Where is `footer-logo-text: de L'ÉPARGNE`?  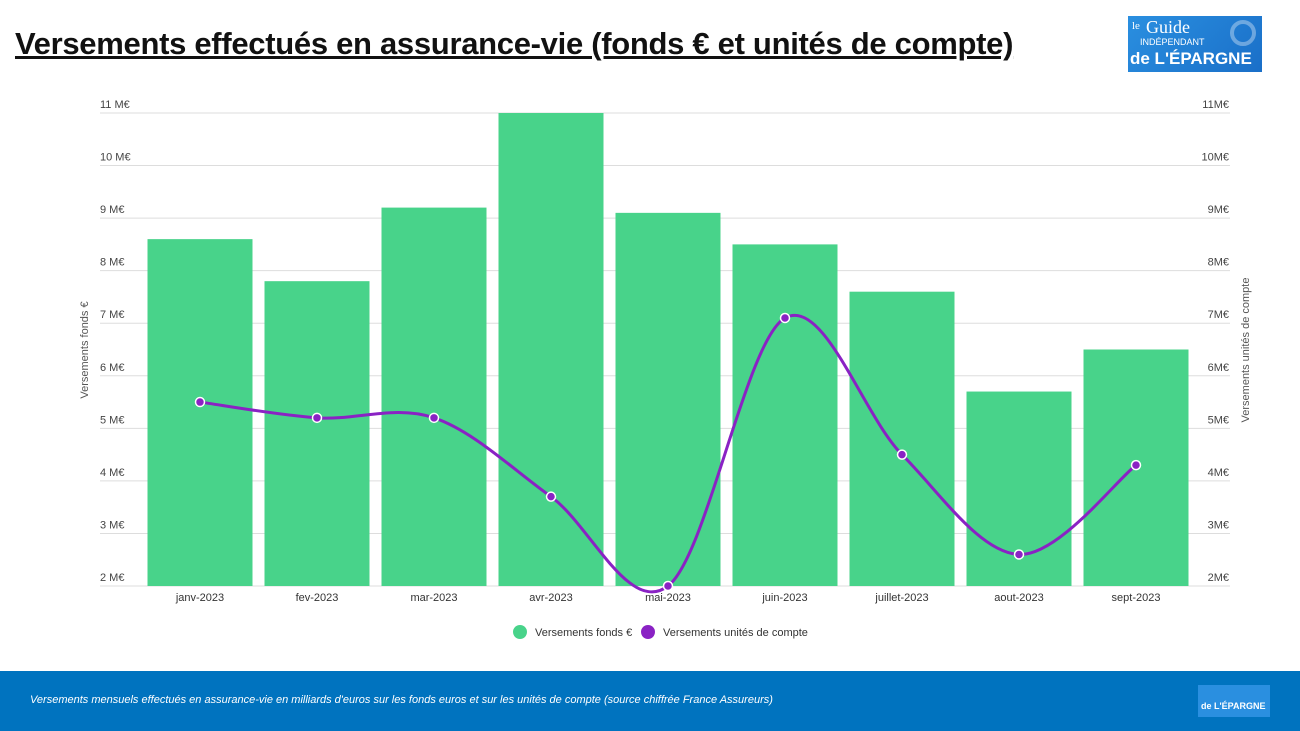
footer-logo-text: de L'ÉPARGNE is located at coordinates (1233, 706).